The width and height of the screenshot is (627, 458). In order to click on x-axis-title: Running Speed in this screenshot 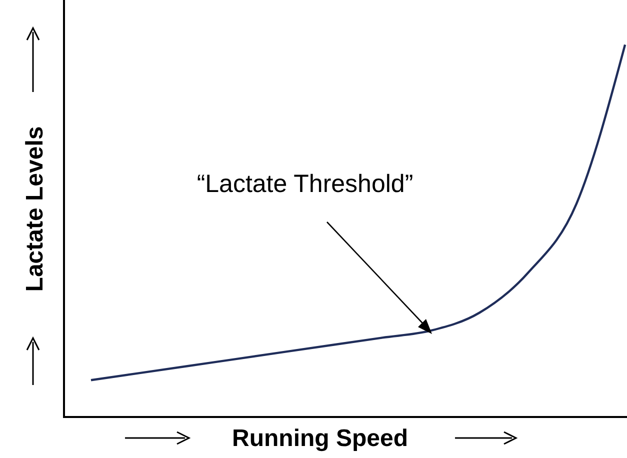, I will do `click(320, 438)`.